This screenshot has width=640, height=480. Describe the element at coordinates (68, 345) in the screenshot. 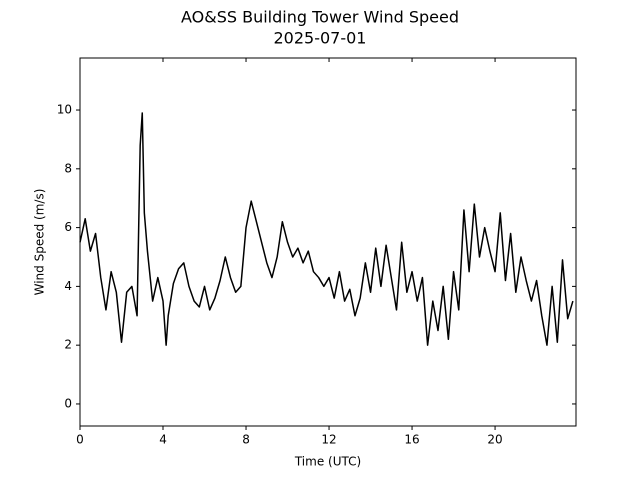

I see `y-tick-label: 2` at that location.